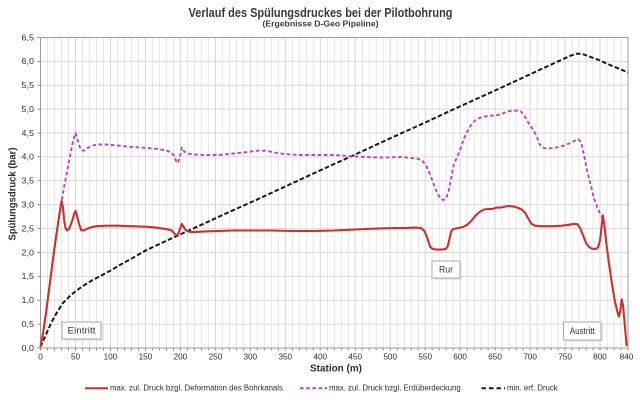 This screenshot has height=400, width=640. Describe the element at coordinates (600, 357) in the screenshot. I see `svg-text: 800` at that location.